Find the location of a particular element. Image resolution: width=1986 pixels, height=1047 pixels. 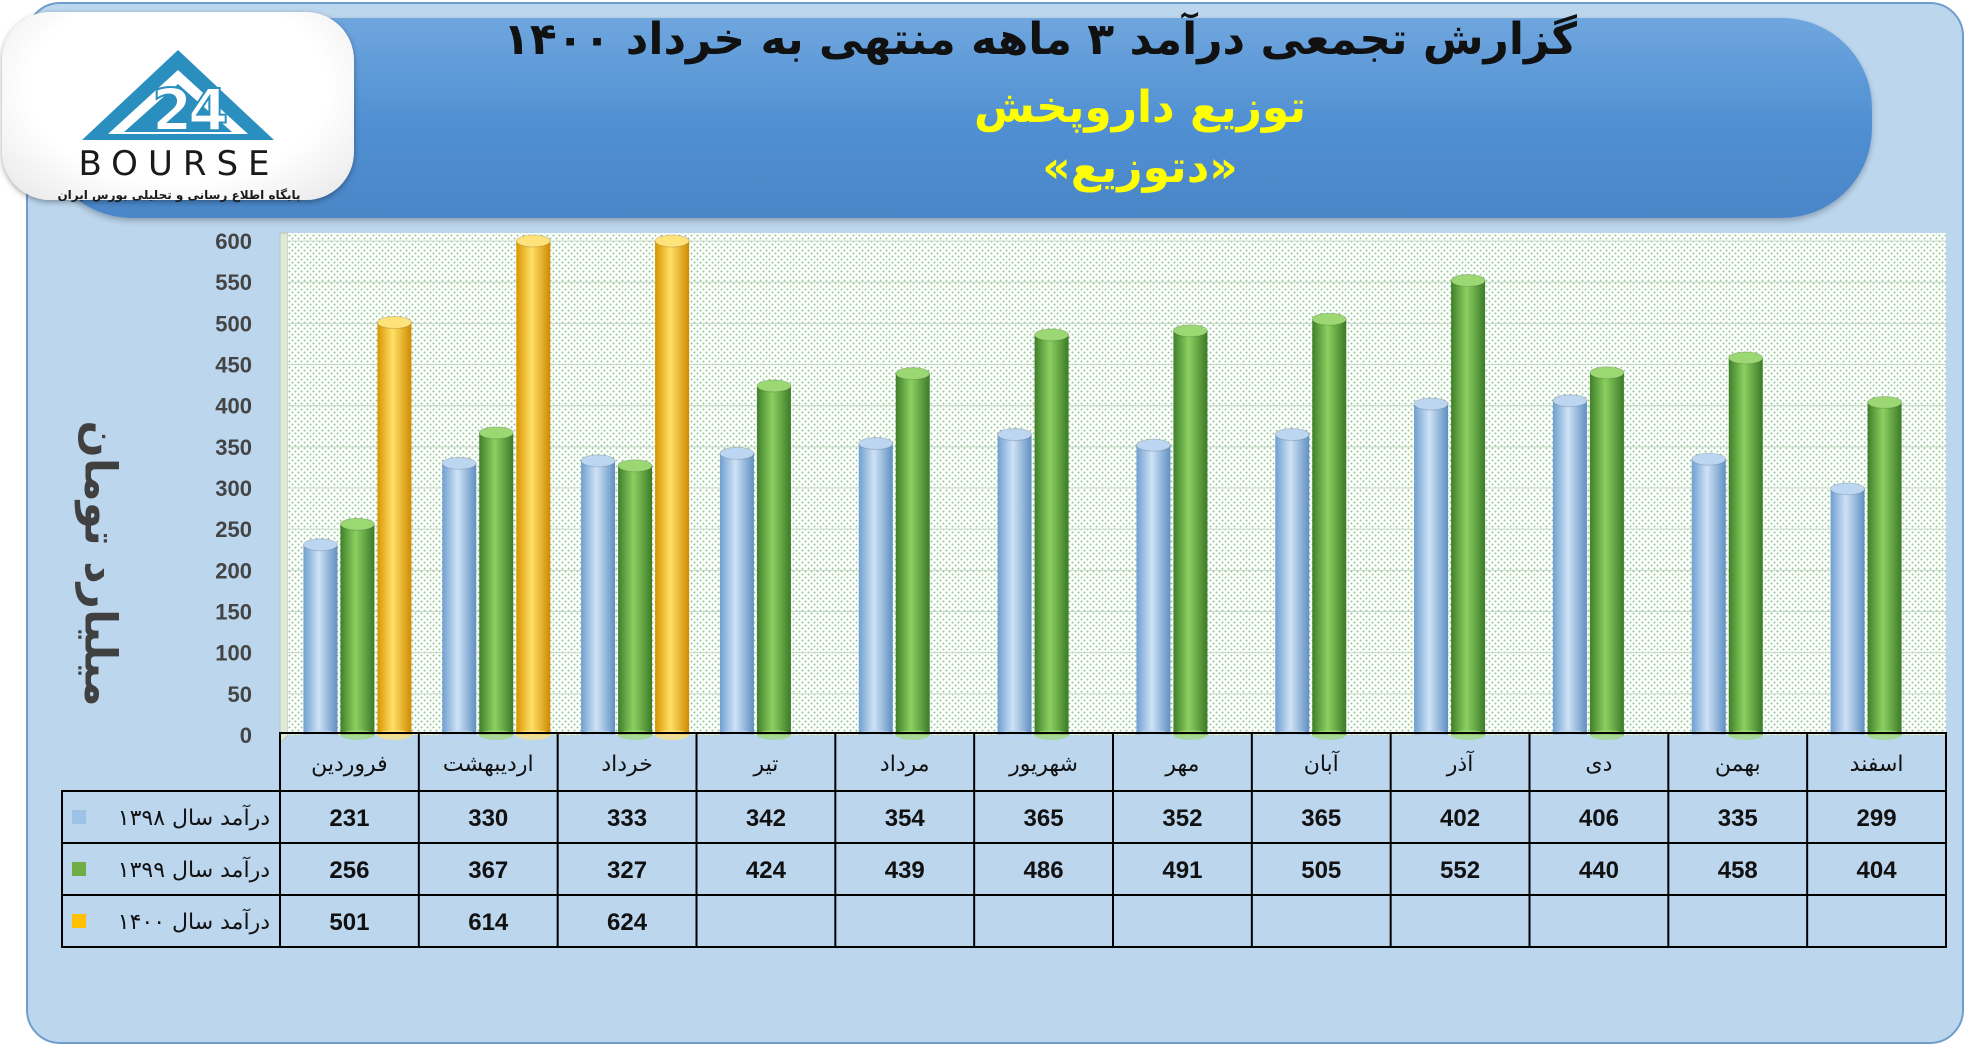

data-label: 402 is located at coordinates (1460, 818).